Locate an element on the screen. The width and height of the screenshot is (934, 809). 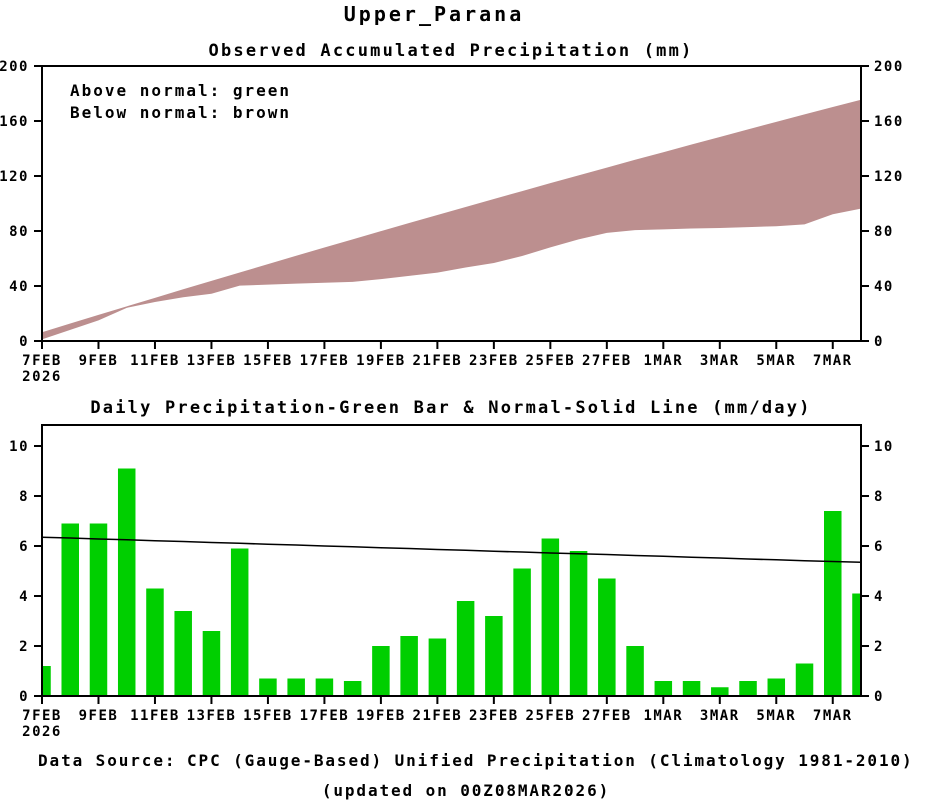
y-tick-label-right: 40 is located at coordinates (884, 287).